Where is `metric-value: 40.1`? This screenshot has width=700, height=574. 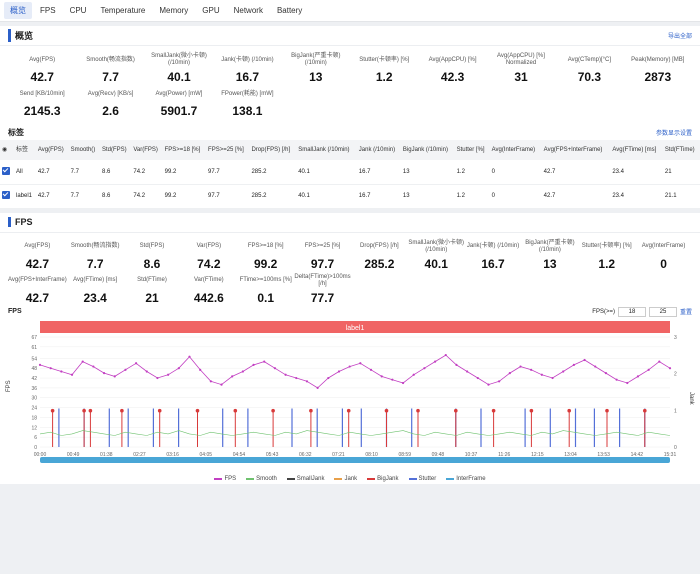
metric-value: 40.1 is located at coordinates (436, 263).